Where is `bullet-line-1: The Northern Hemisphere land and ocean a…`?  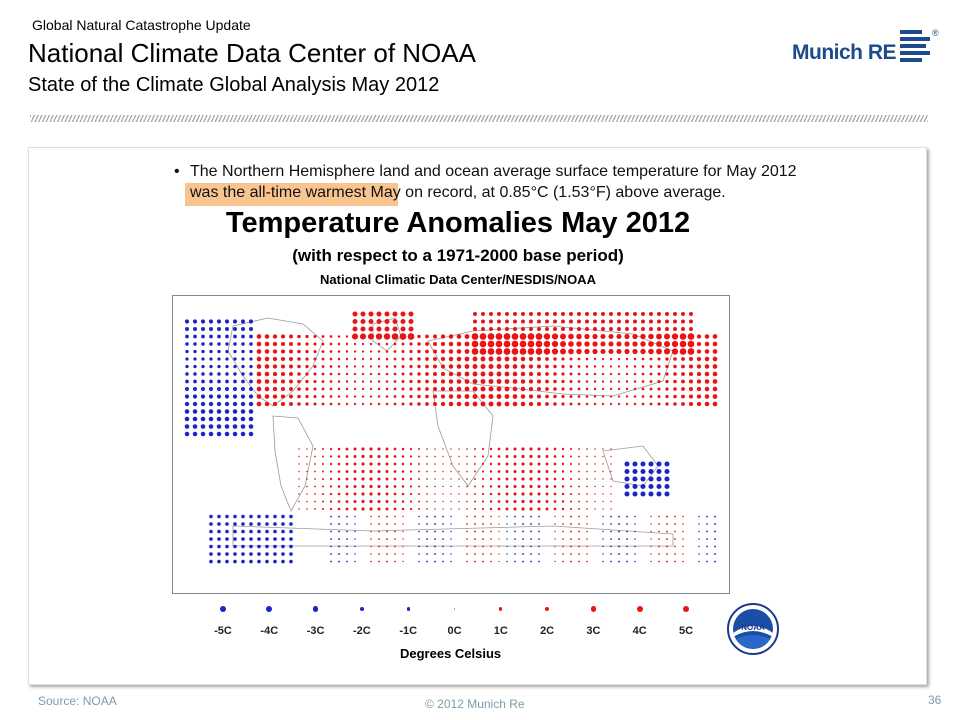 bullet-line-1: The Northern Hemisphere land and ocean a… is located at coordinates (493, 171).